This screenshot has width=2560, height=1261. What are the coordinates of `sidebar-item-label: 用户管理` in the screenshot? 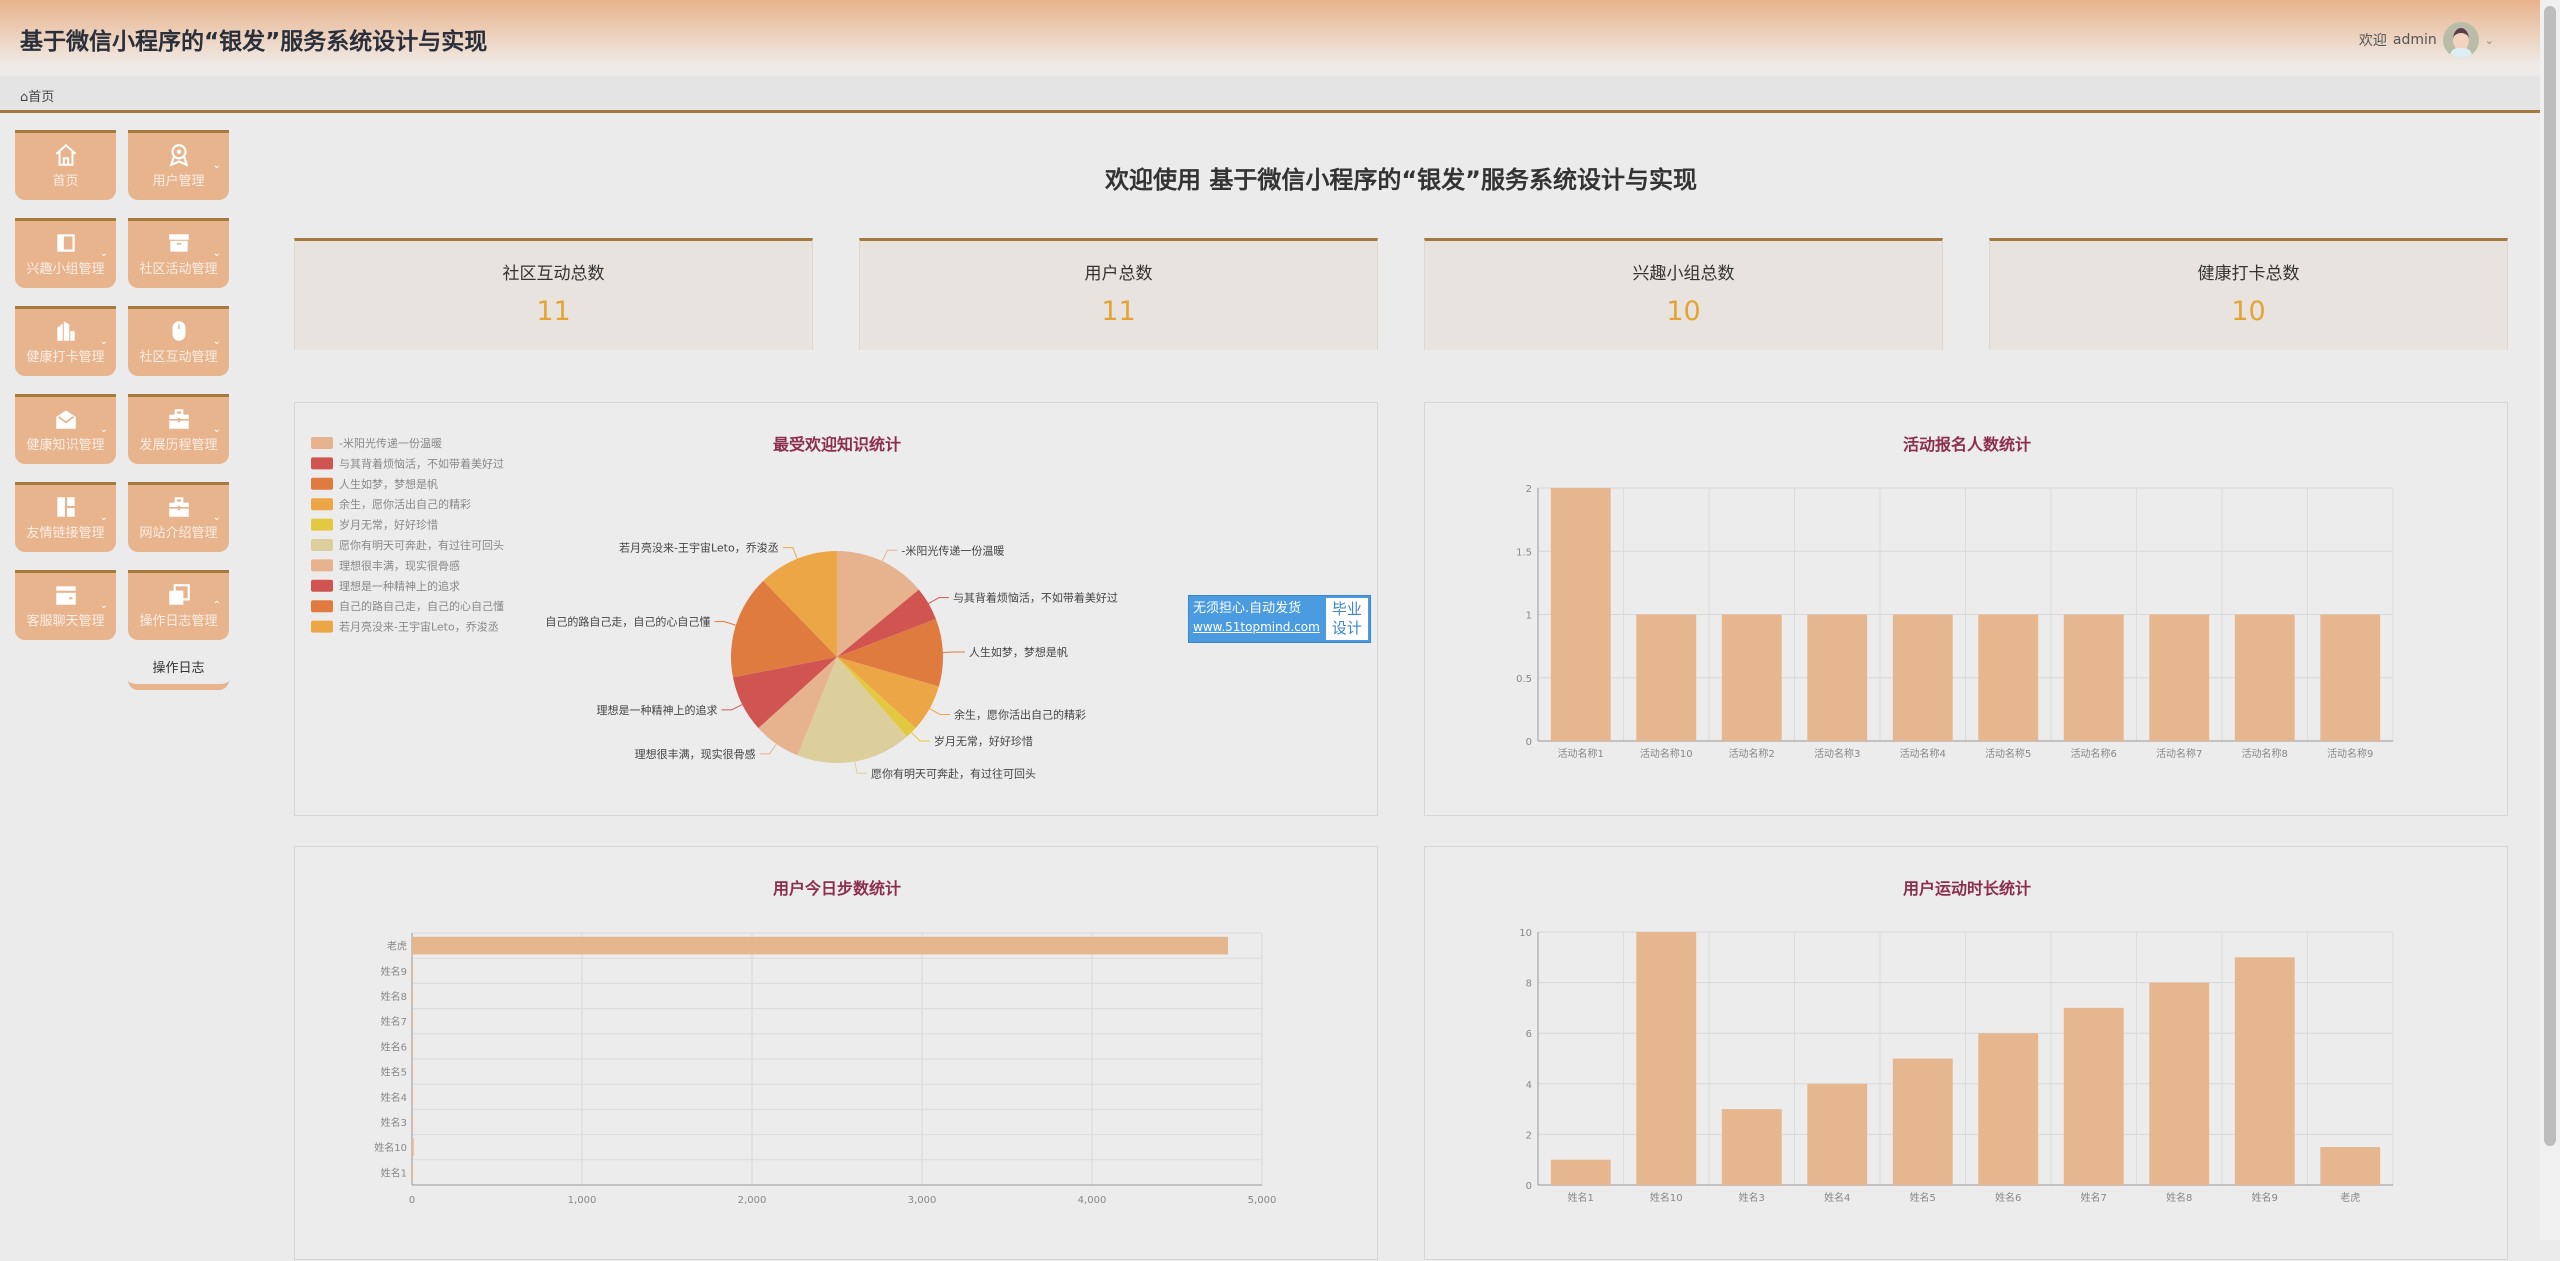 It's located at (178, 181).